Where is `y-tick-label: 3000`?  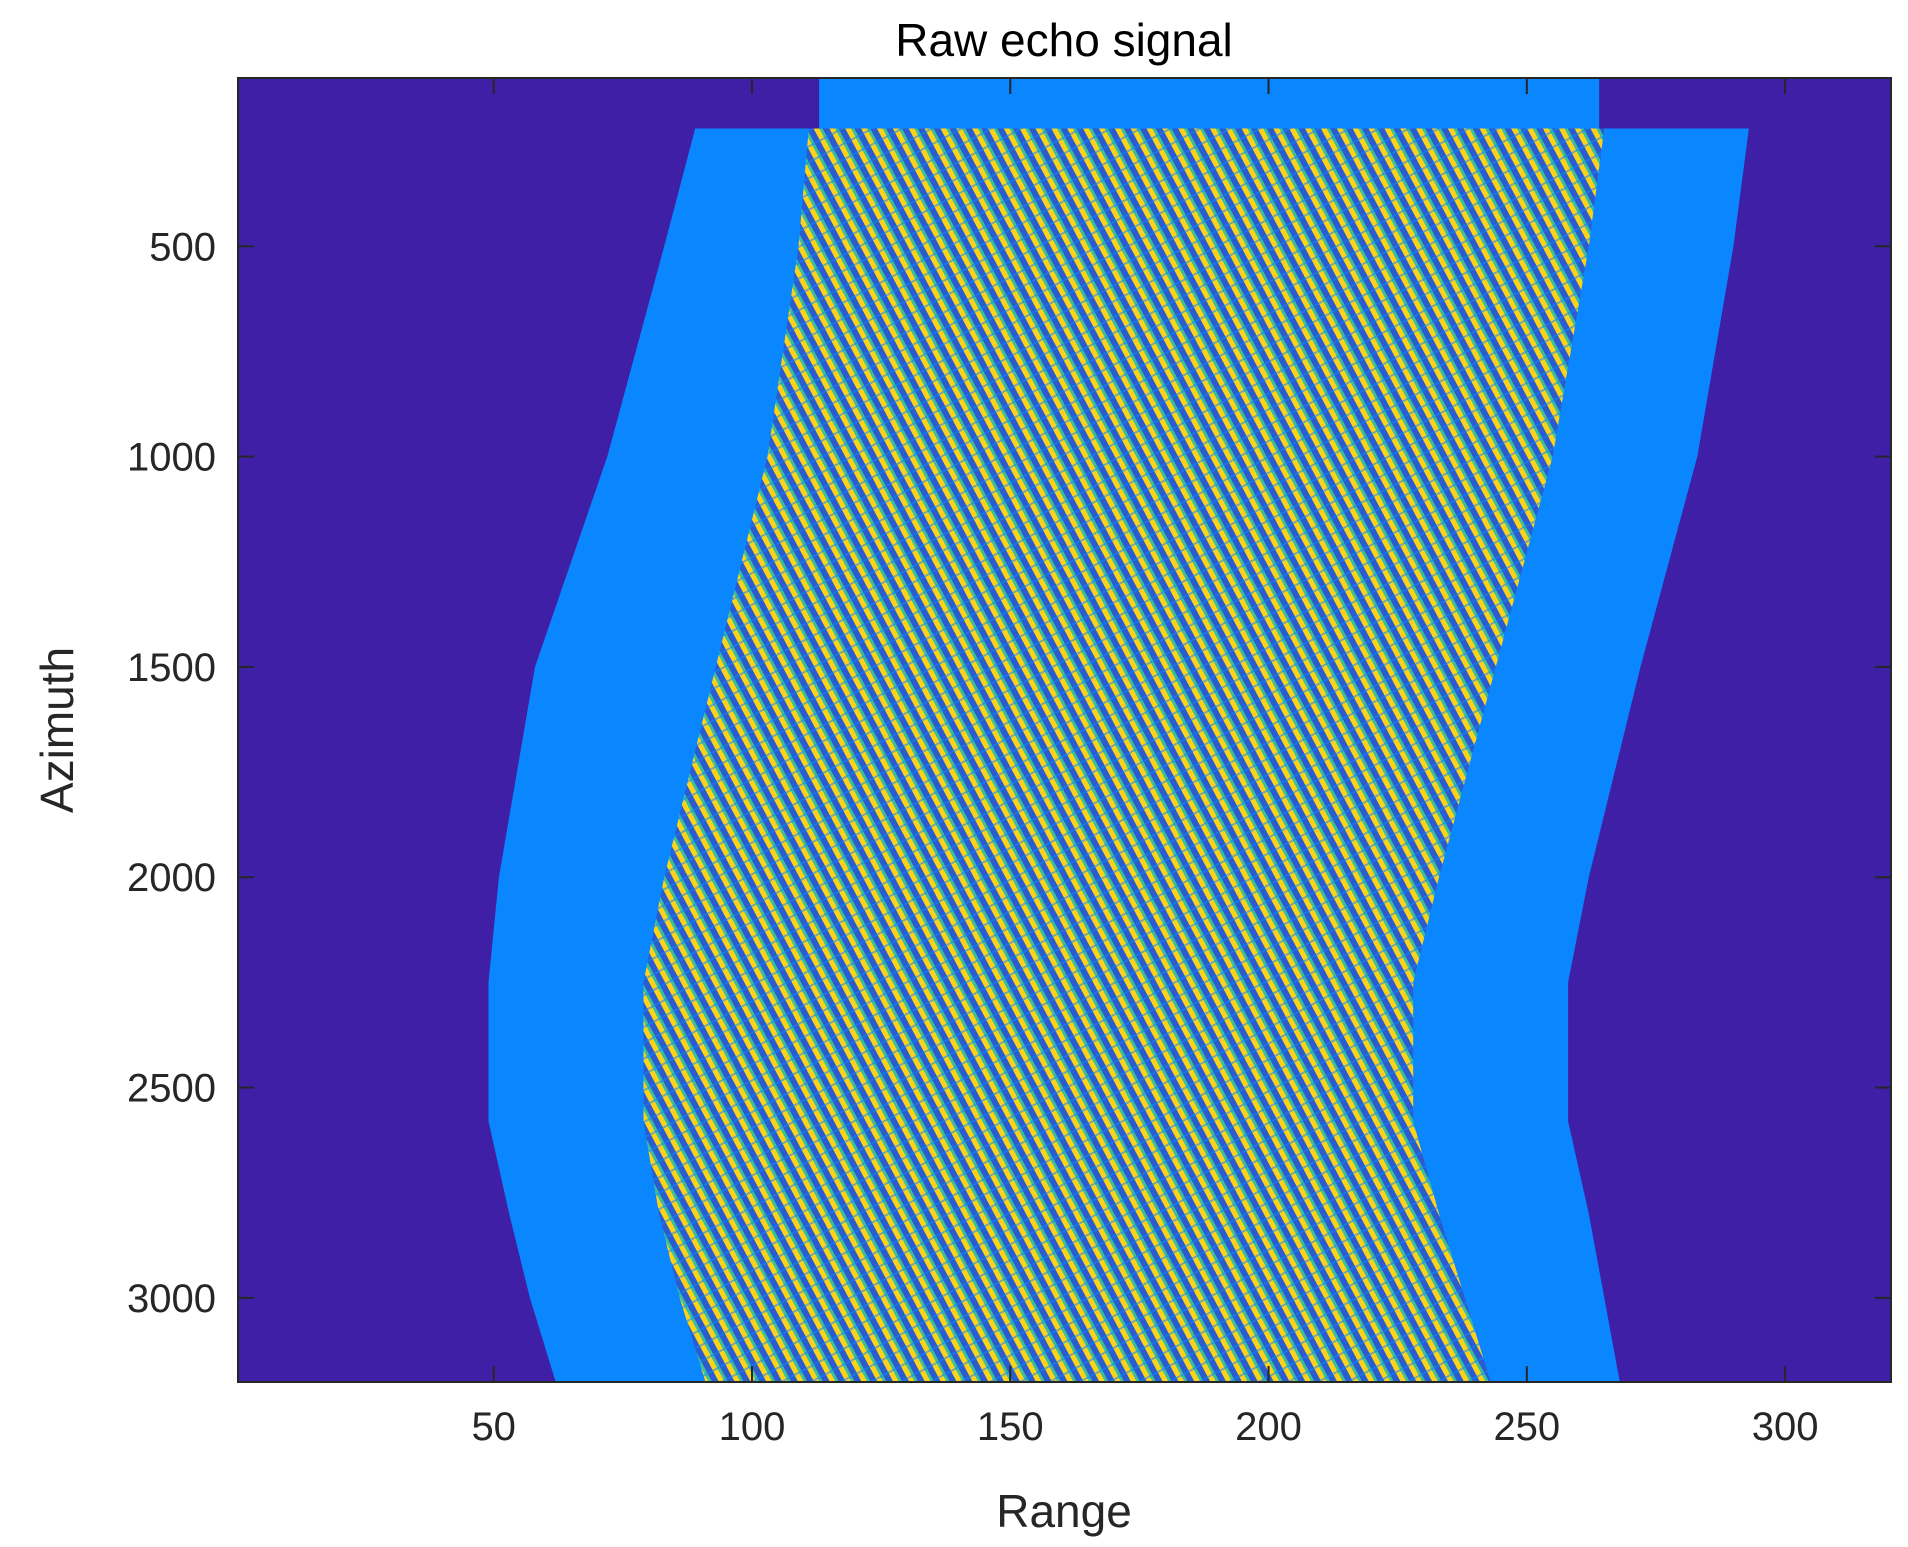 y-tick-label: 3000 is located at coordinates (171, 1299).